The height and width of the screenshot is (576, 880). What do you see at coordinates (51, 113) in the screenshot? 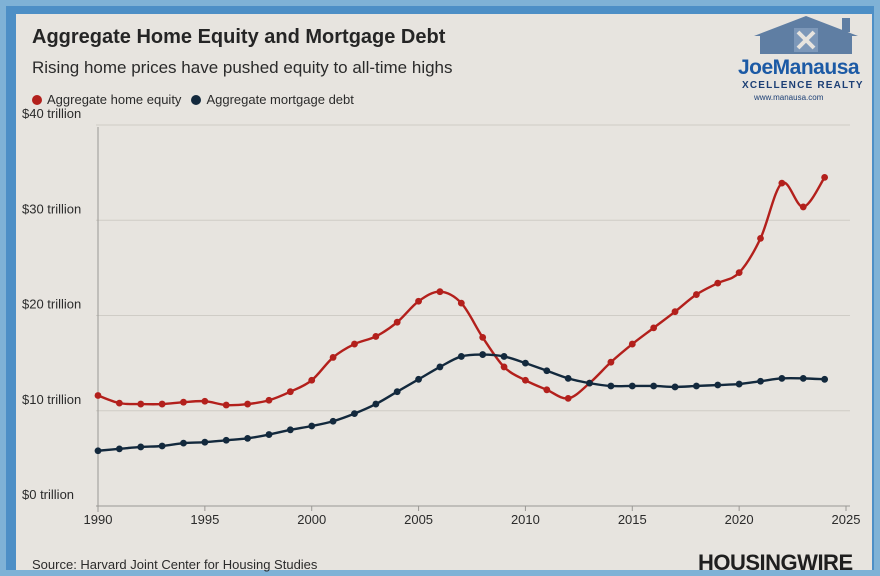
I see `y-tick-label: $40 trillion` at bounding box center [51, 113].